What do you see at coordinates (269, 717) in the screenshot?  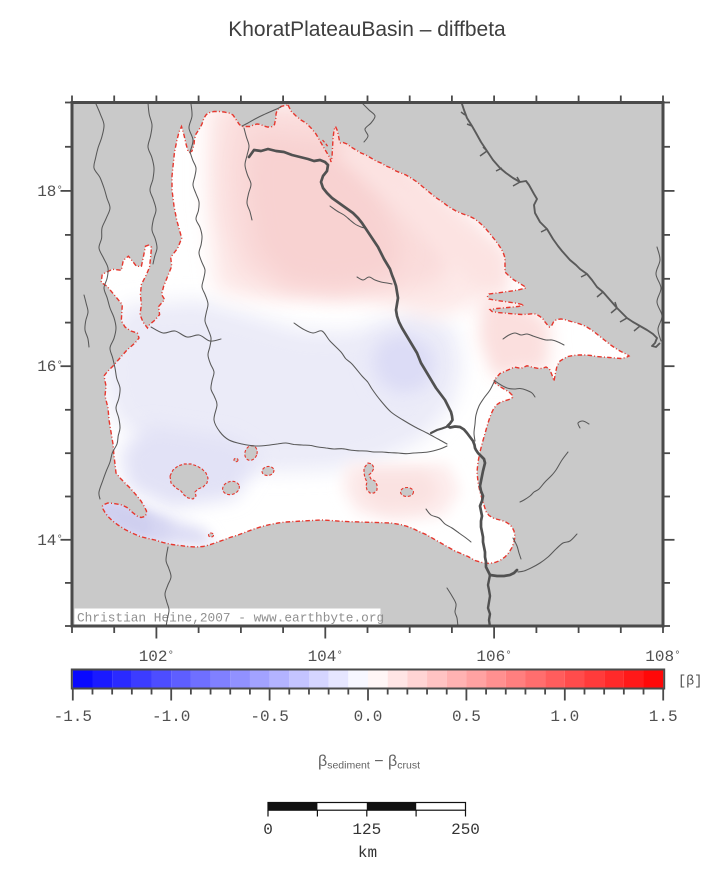 I see `svg-text: -0.5` at bounding box center [269, 717].